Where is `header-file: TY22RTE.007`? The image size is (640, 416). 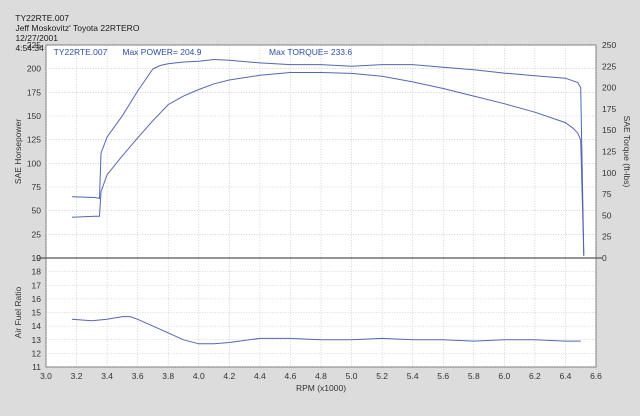 header-file: TY22RTE.007 is located at coordinates (42, 18).